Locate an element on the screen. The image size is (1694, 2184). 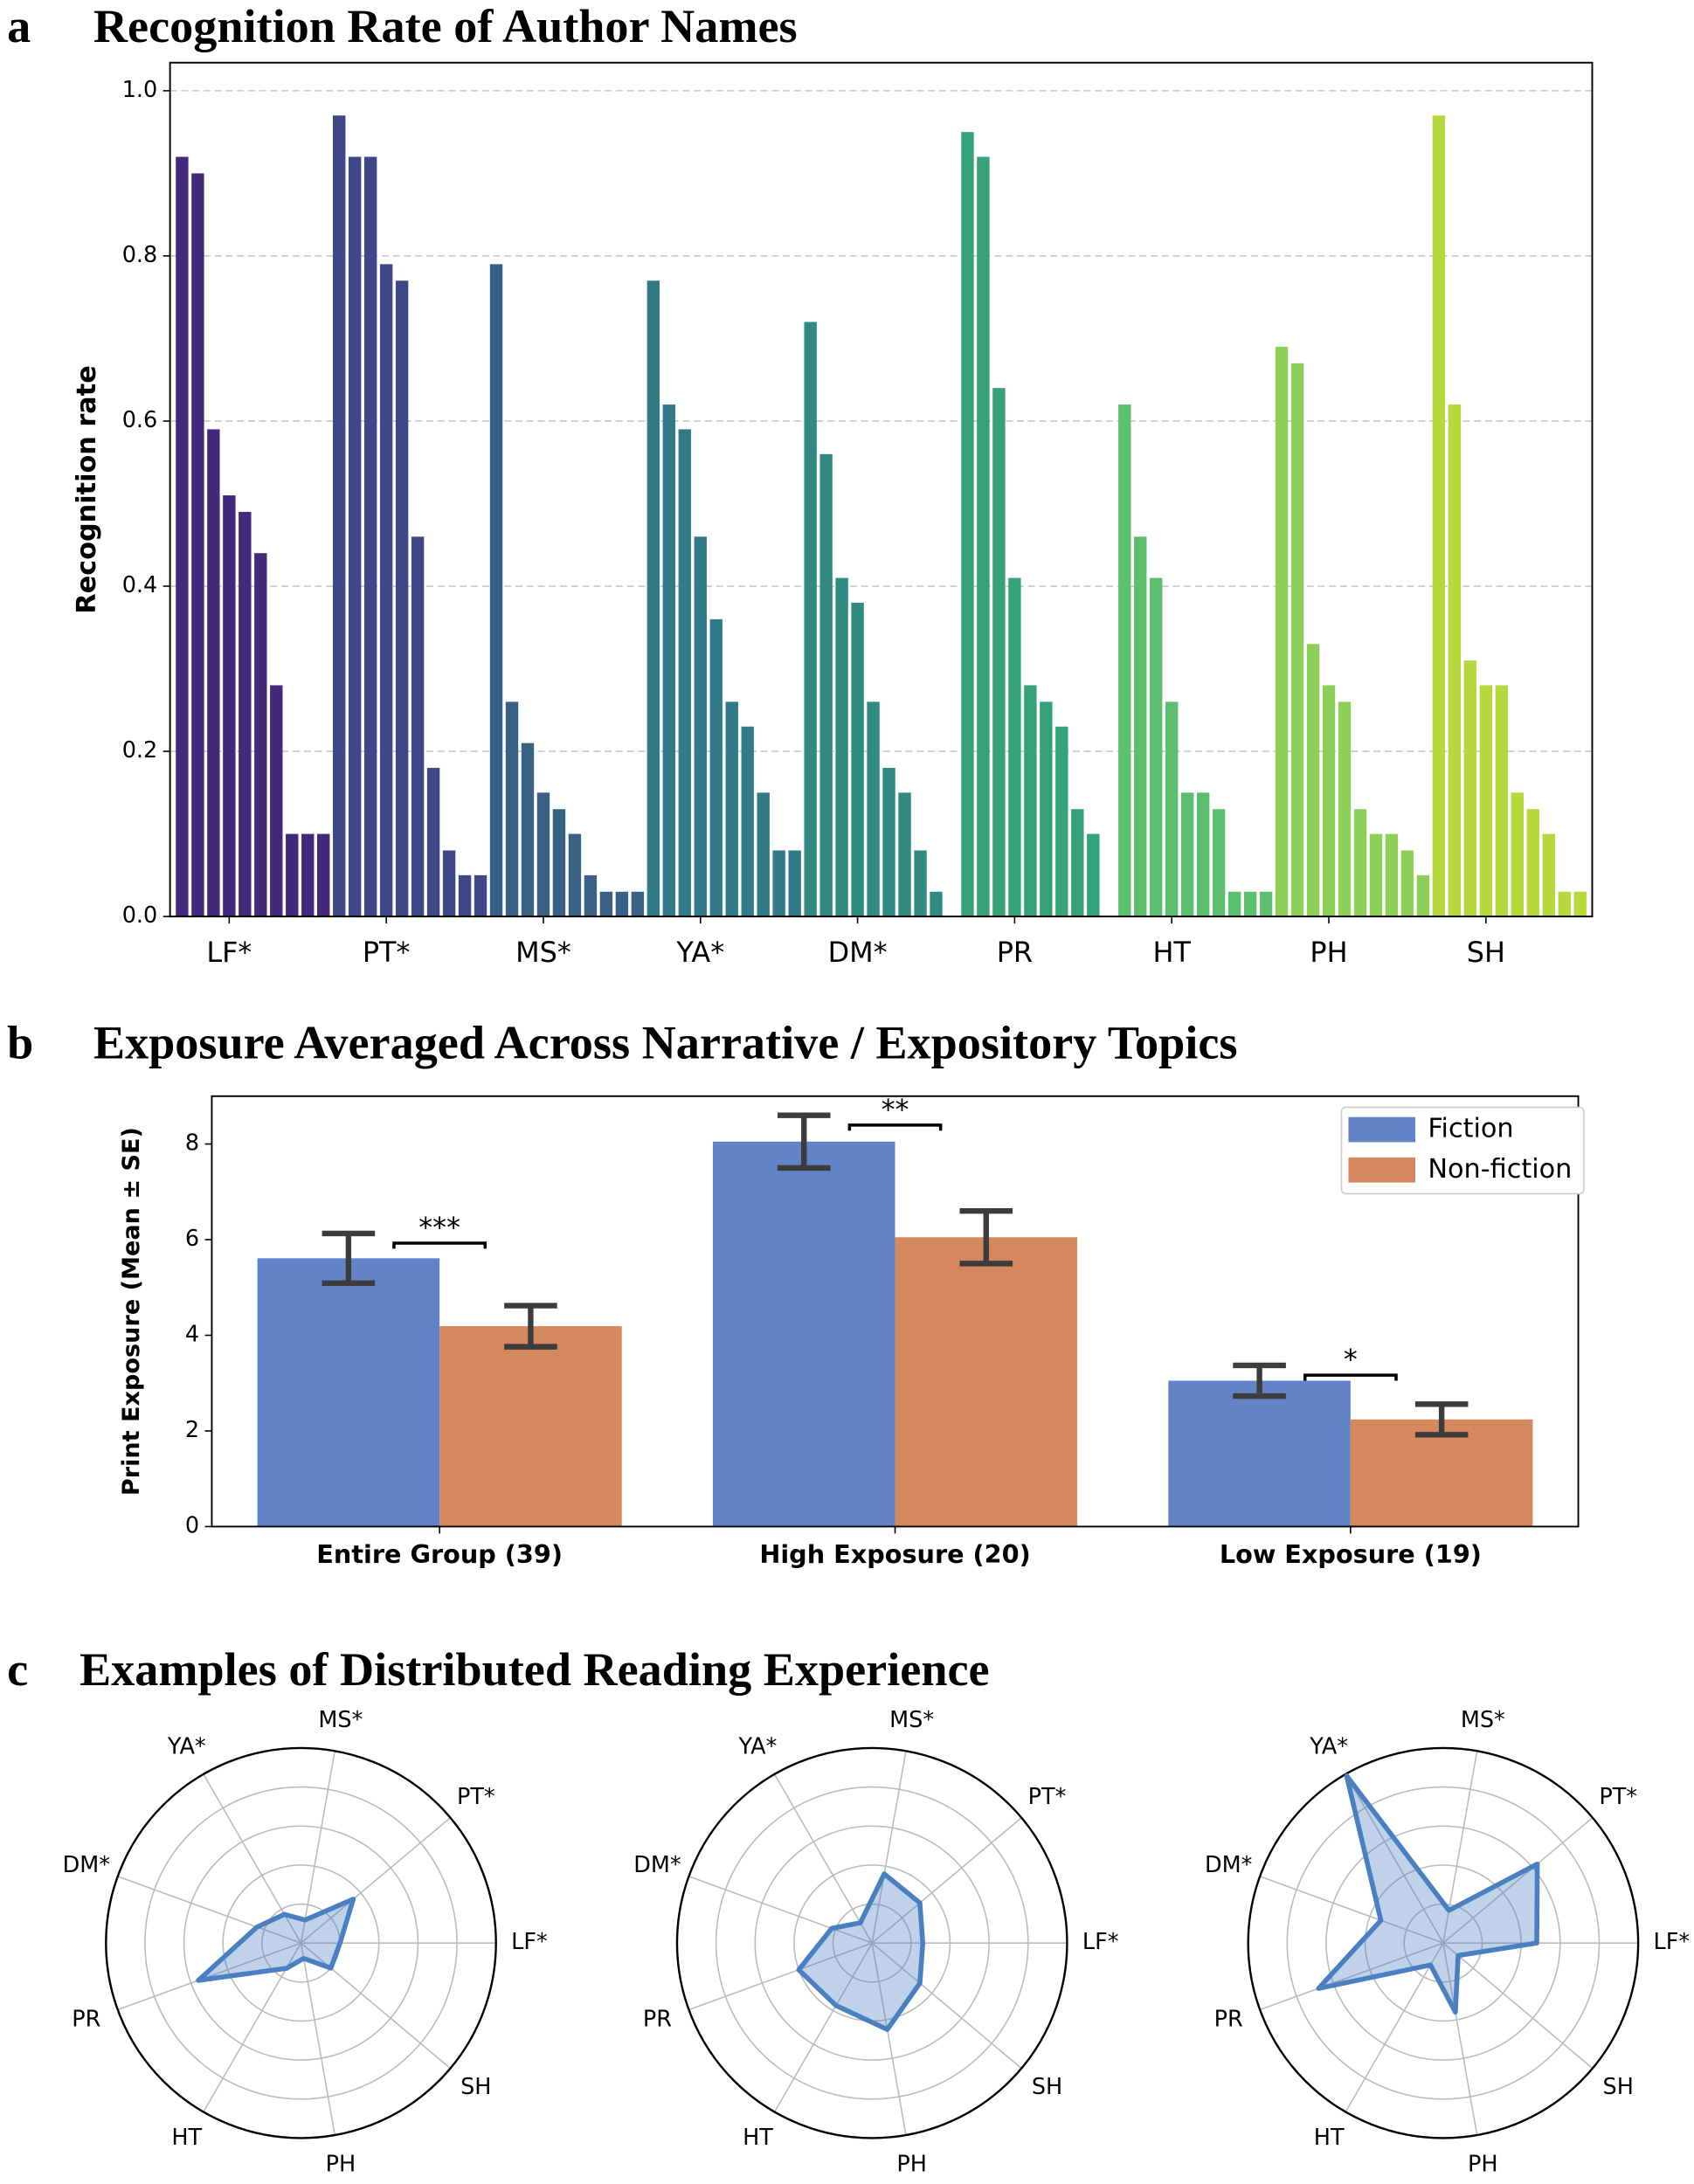
x-tick-label: YA* is located at coordinates (699, 952).